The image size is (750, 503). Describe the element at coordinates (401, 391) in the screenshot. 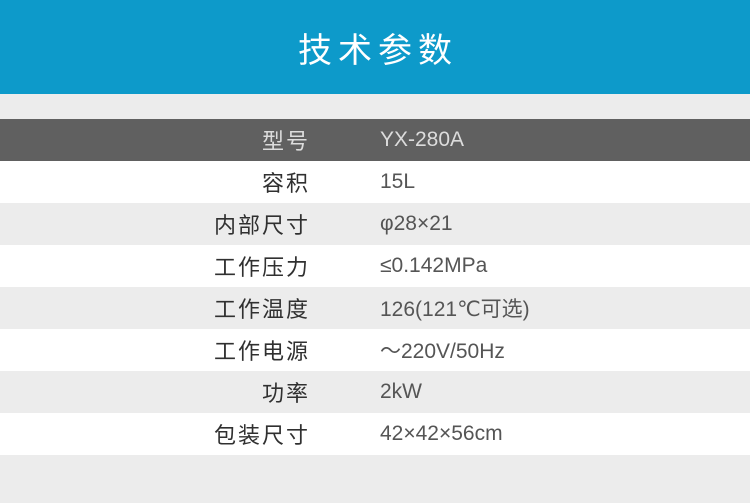

I see `spec-row-value: 2kW` at that location.